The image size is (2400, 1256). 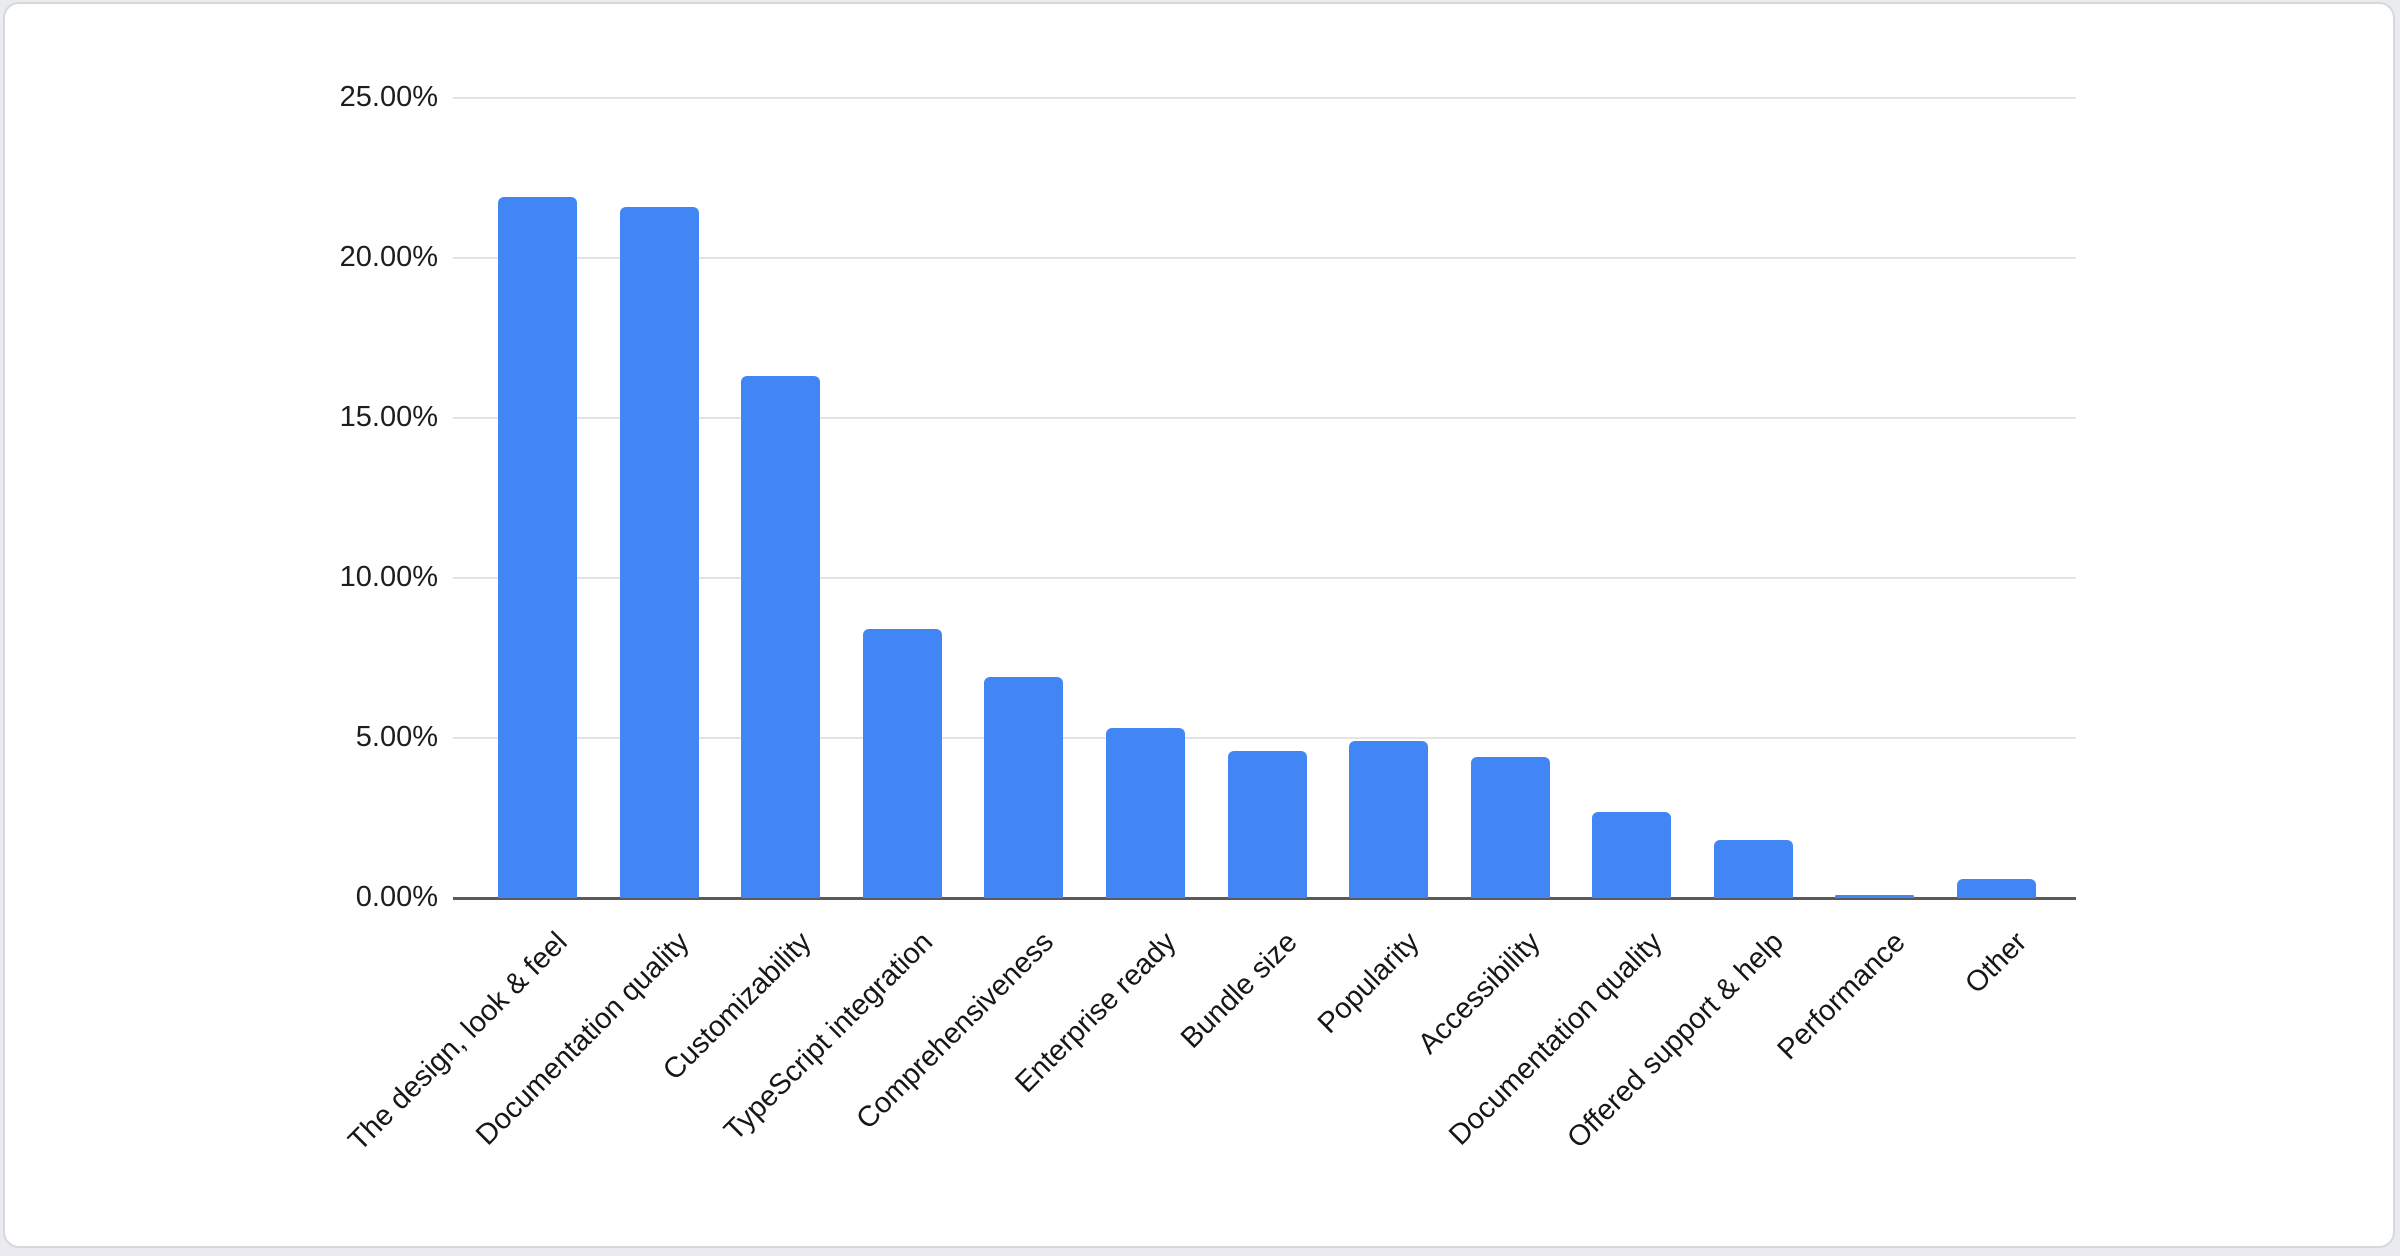 What do you see at coordinates (1479, 993) in the screenshot?
I see `x-axis-category-label: Accessibility` at bounding box center [1479, 993].